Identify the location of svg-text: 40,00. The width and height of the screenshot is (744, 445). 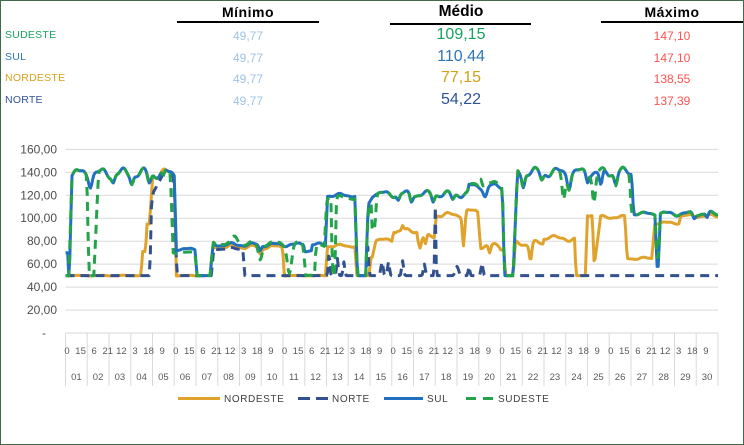
(42, 287).